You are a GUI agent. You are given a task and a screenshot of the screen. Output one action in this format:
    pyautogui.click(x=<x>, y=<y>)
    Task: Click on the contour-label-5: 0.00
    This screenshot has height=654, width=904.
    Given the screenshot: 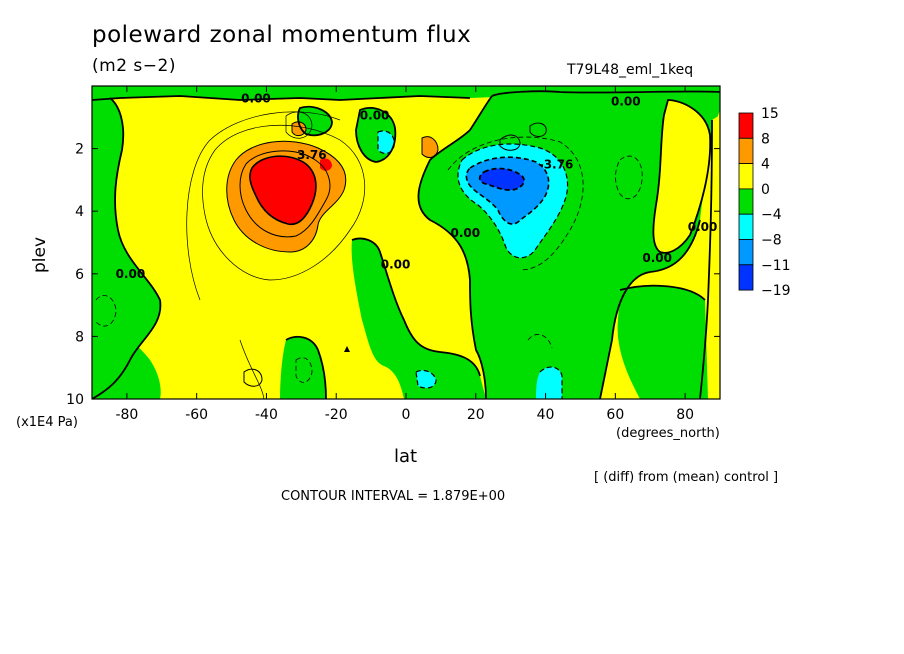 What is the action you would take?
    pyautogui.click(x=466, y=233)
    